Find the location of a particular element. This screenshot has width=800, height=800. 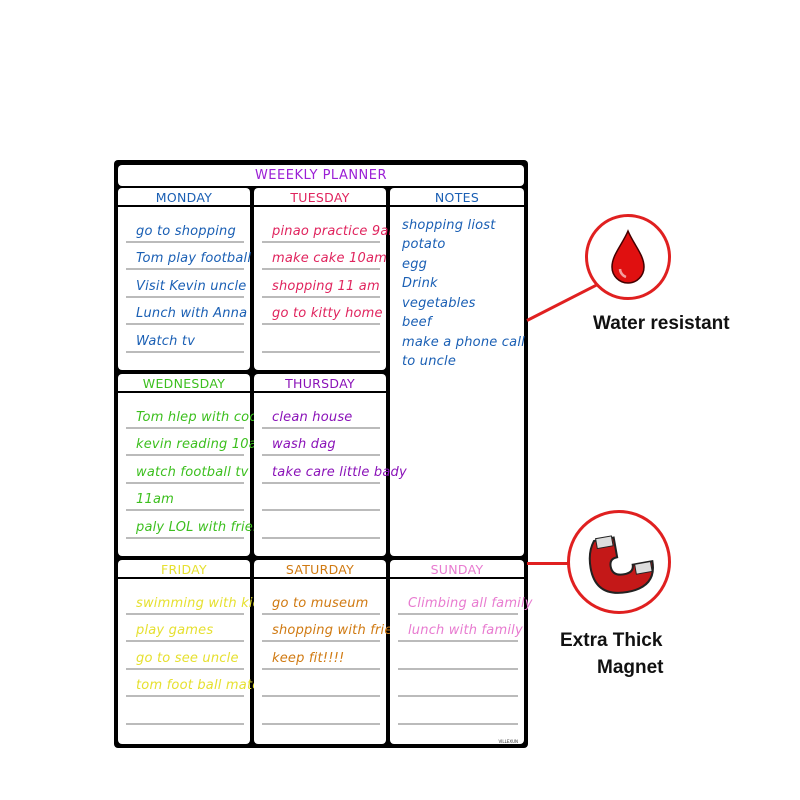

item-text: beef is located at coordinates (417, 322).